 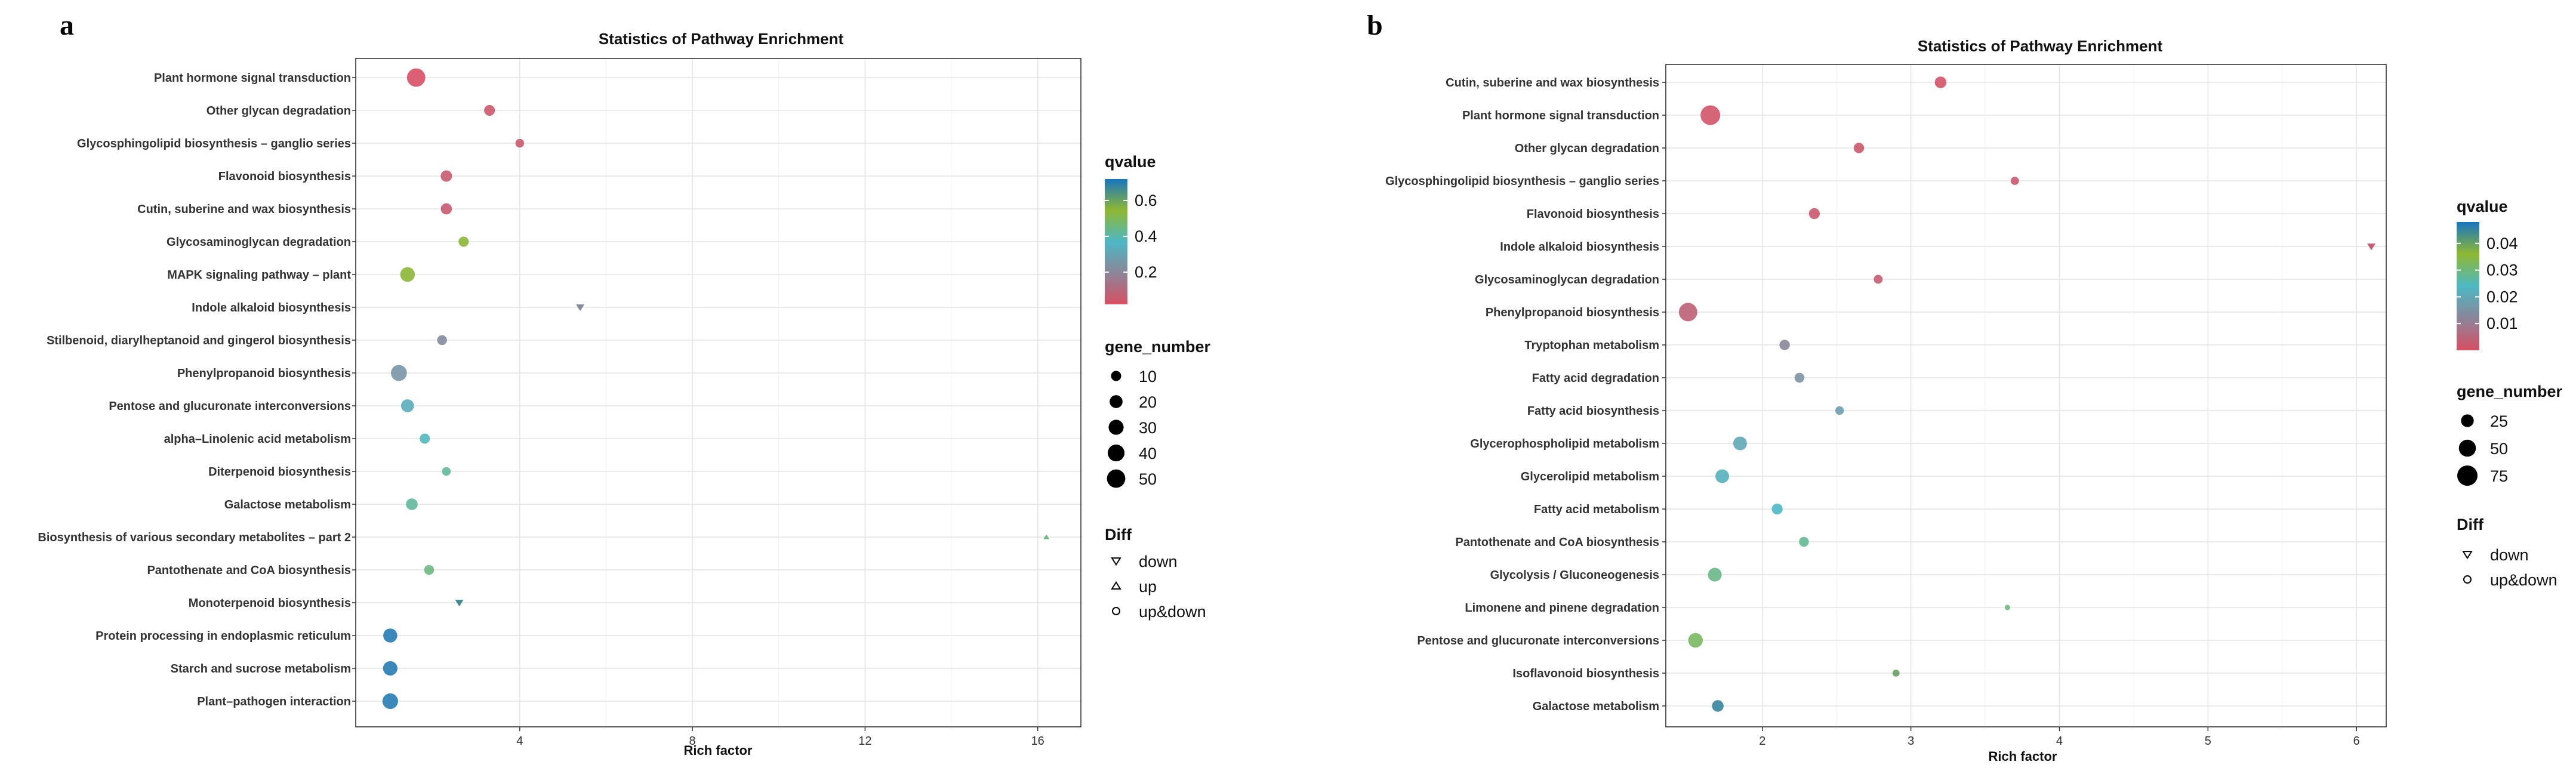 I want to click on y-tick-label: Cutin, suberine and wax biosynthesis, so click(x=1552, y=83).